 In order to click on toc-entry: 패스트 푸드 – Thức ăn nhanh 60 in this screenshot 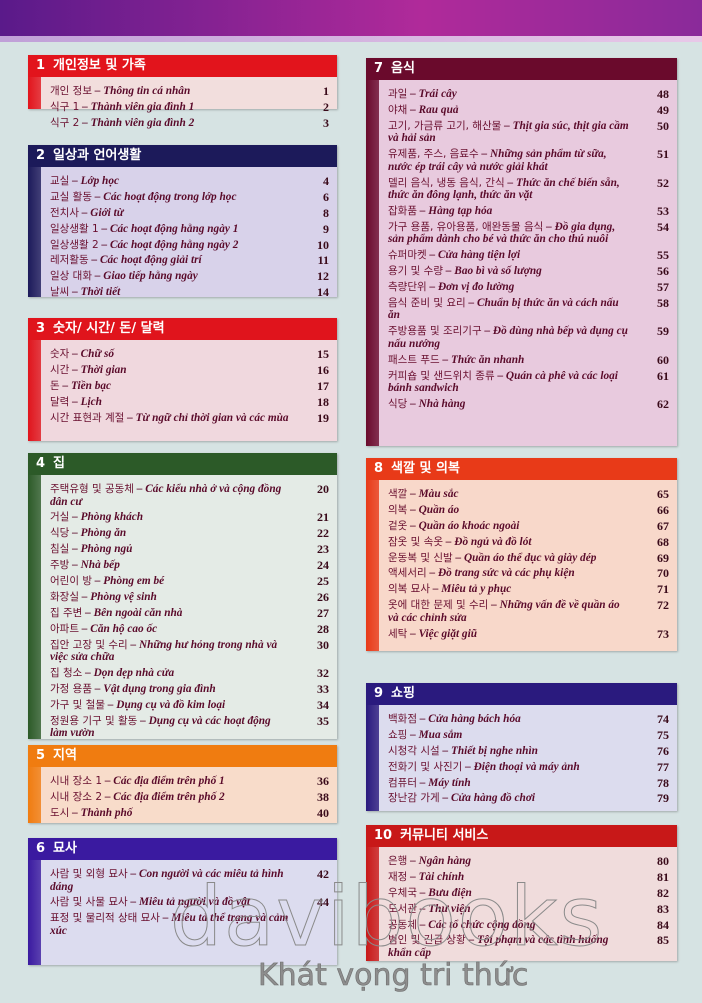, I will do `click(528, 360)`.